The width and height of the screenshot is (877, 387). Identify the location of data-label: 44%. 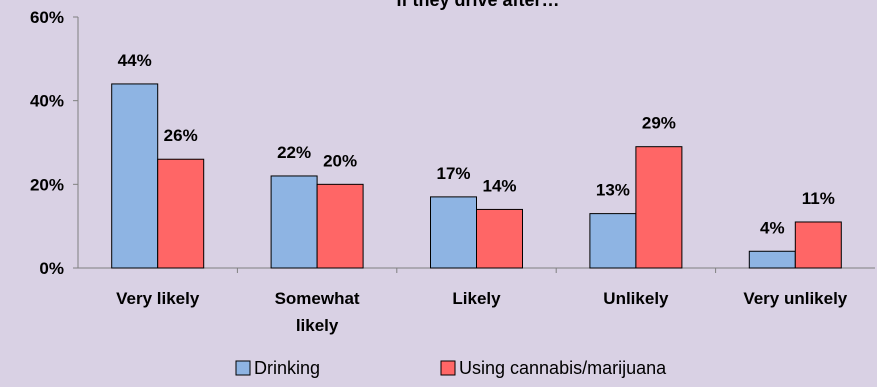
(135, 60).